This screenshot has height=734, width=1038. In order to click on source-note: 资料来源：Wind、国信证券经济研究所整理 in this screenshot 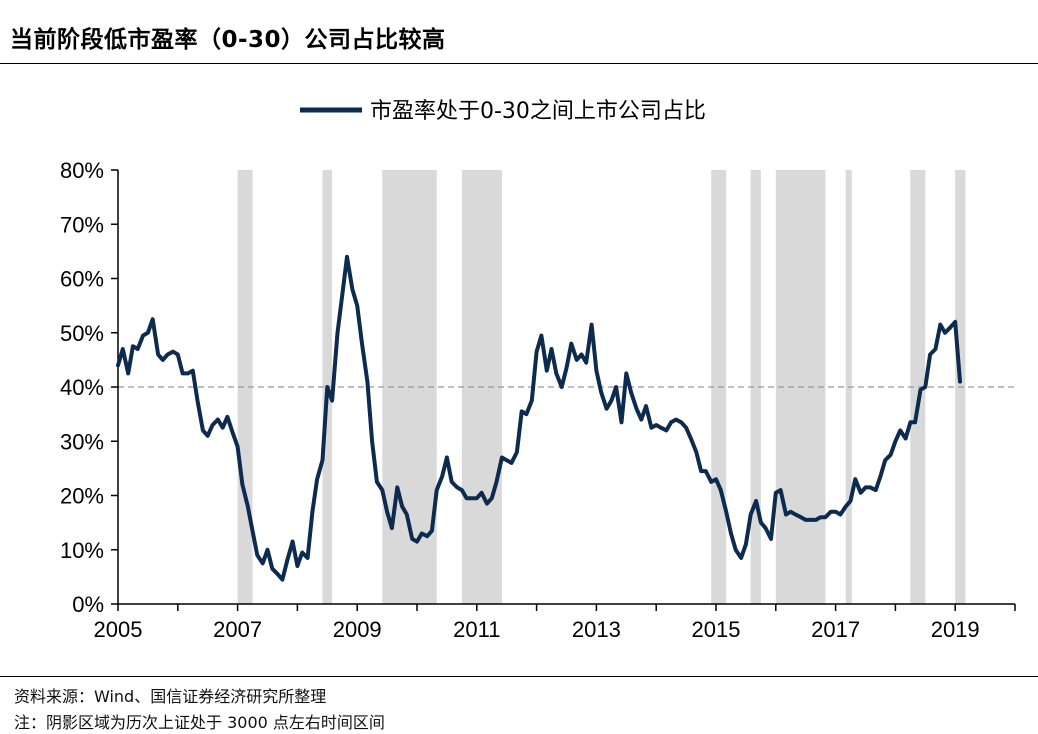, I will do `click(170, 696)`.